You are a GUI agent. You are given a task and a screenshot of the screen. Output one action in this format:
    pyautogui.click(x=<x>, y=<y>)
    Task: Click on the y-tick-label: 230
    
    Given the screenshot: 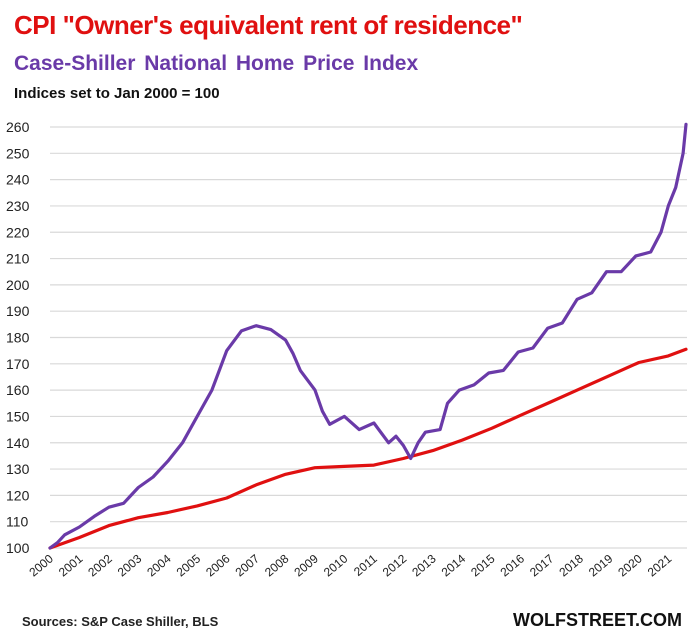 What is the action you would take?
    pyautogui.click(x=18, y=206)
    